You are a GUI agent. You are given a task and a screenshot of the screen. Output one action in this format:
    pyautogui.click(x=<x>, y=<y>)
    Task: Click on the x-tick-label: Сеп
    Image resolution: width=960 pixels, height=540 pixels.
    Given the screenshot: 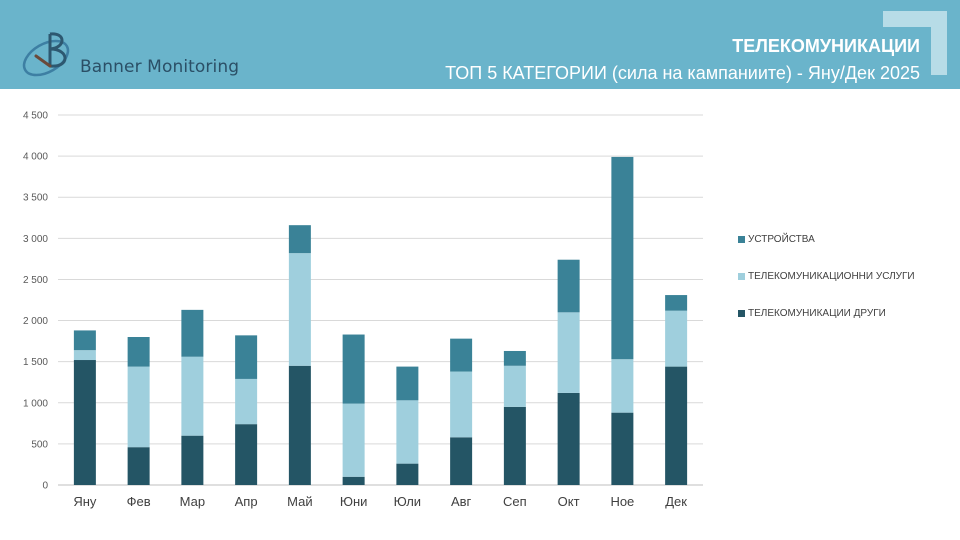 What is the action you would take?
    pyautogui.click(x=515, y=501)
    